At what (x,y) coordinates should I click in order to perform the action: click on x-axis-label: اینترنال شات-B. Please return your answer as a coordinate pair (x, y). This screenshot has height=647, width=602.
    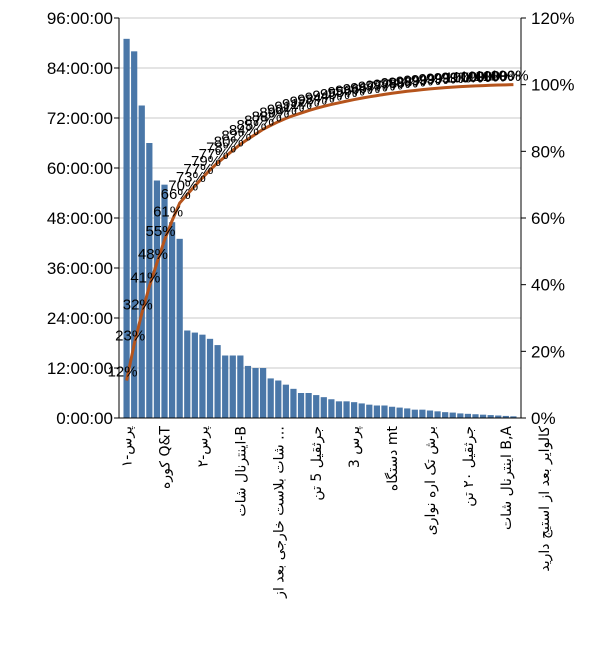
    Looking at the image, I should click on (241, 471).